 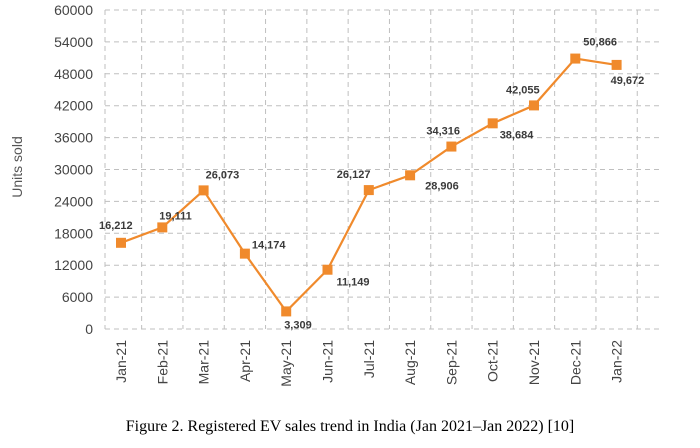 I want to click on data-label: 38,684, so click(x=517, y=135).